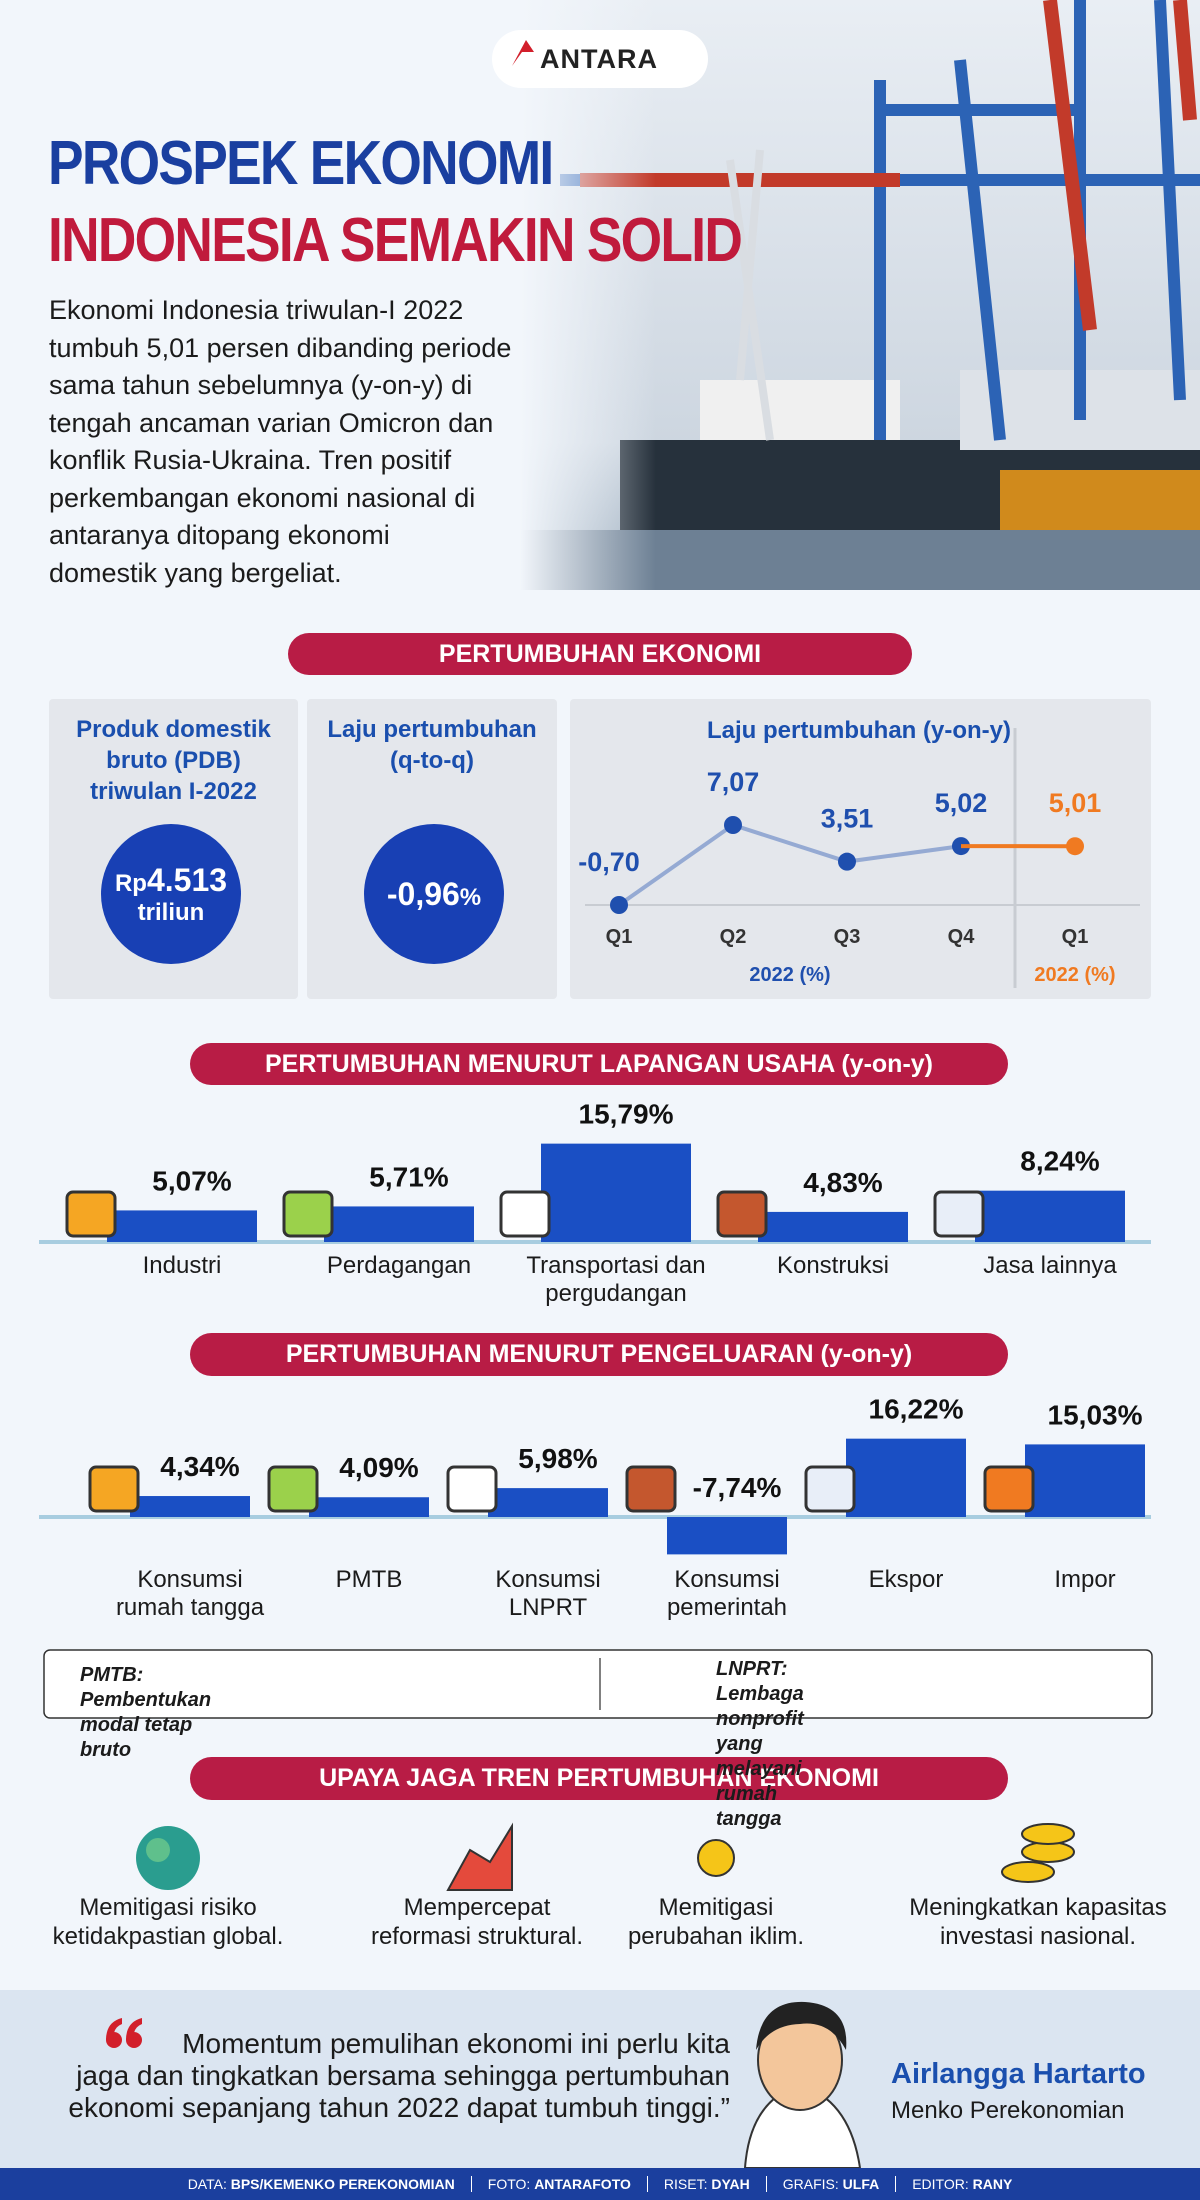  What do you see at coordinates (842, 1182) in the screenshot?
I see `value-label: 4,83%` at bounding box center [842, 1182].